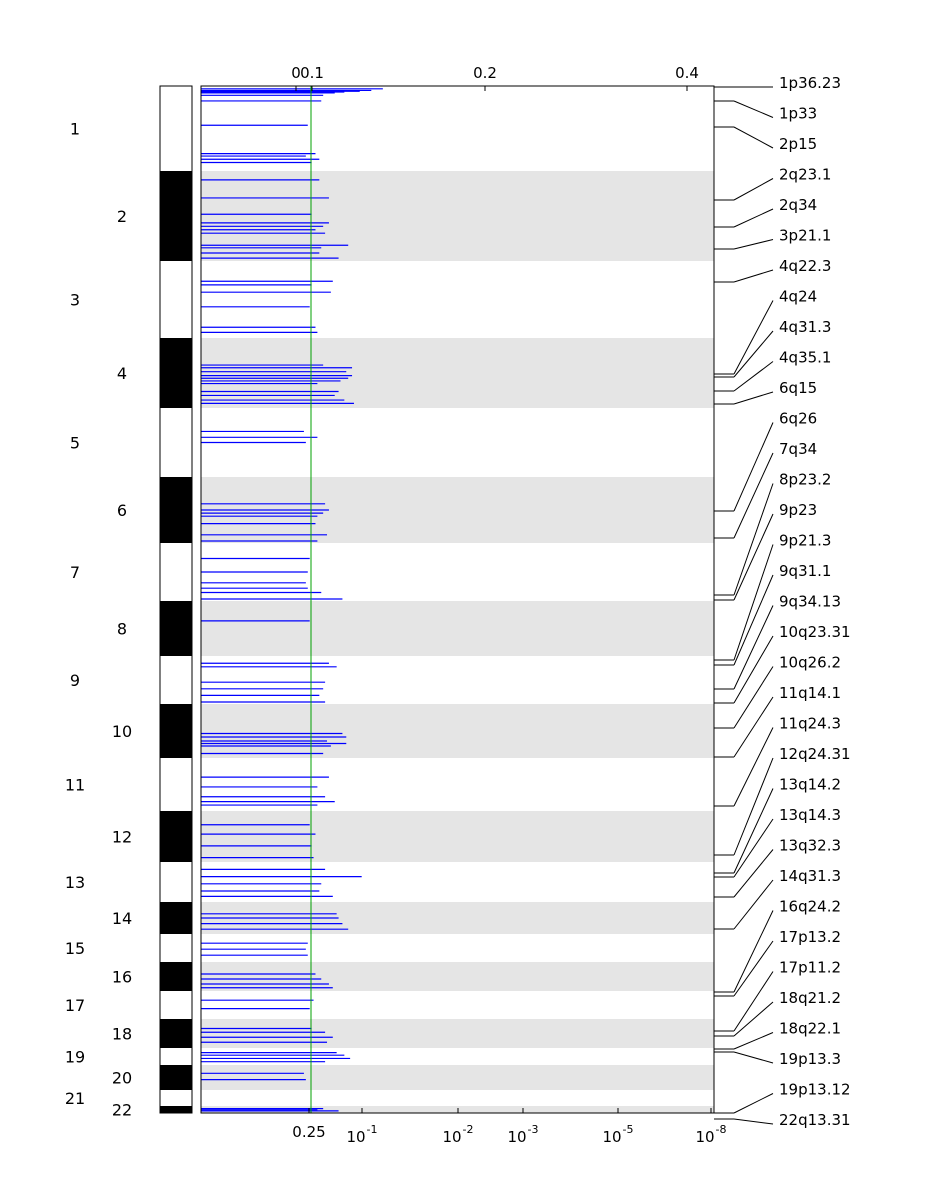 The height and width of the screenshot is (1200, 948). What do you see at coordinates (122, 216) in the screenshot?
I see `chromosome-label: 2` at bounding box center [122, 216].